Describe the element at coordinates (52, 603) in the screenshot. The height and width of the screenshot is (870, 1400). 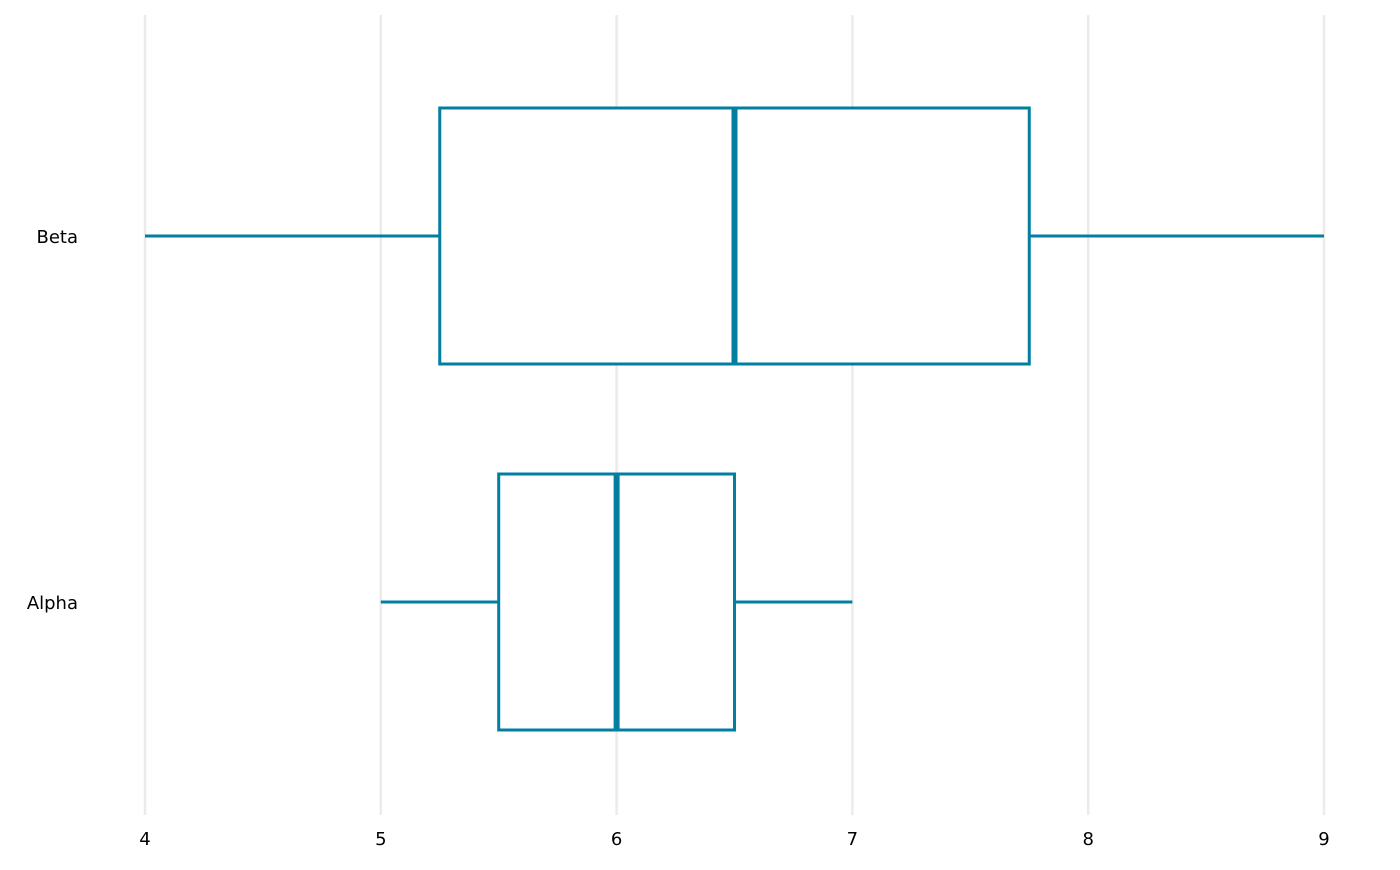
I see `y-category-label: Alpha` at that location.